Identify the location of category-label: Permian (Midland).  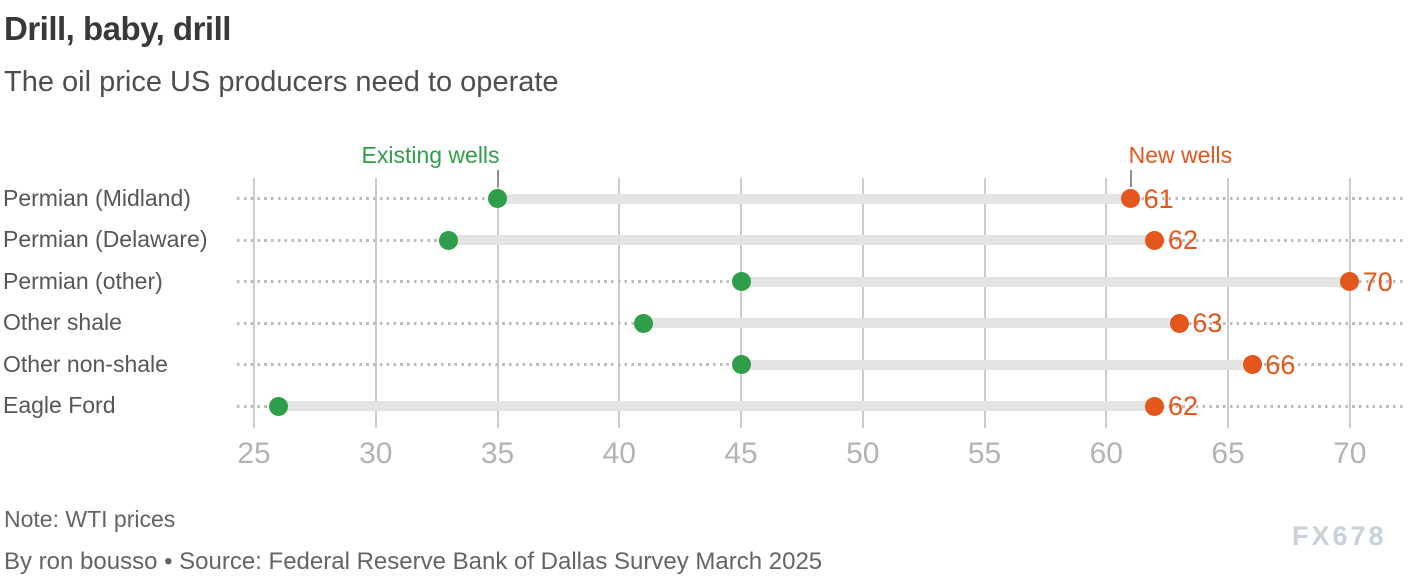
(97, 197).